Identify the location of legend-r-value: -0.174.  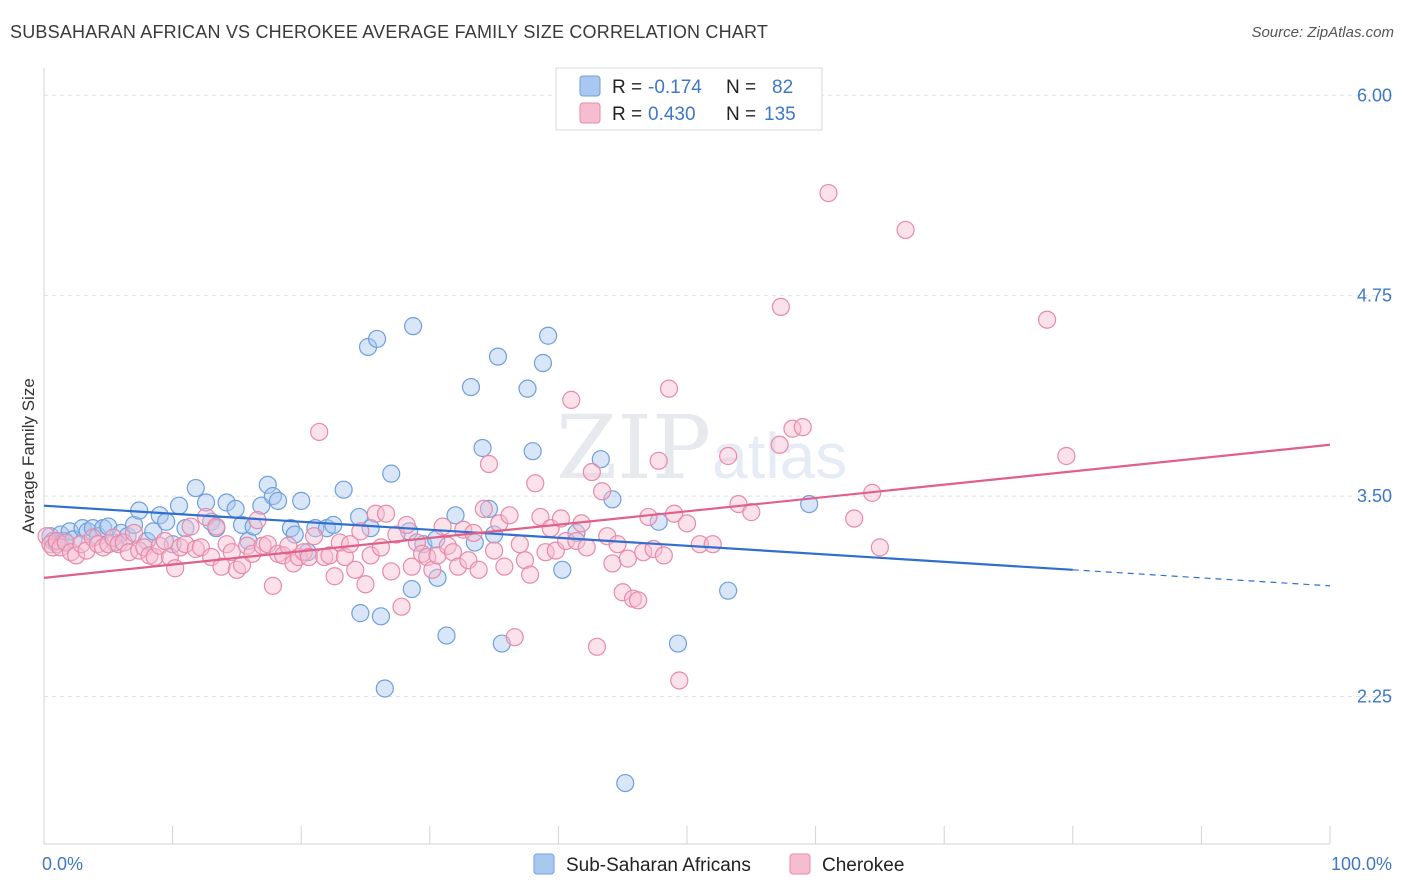
(675, 87).